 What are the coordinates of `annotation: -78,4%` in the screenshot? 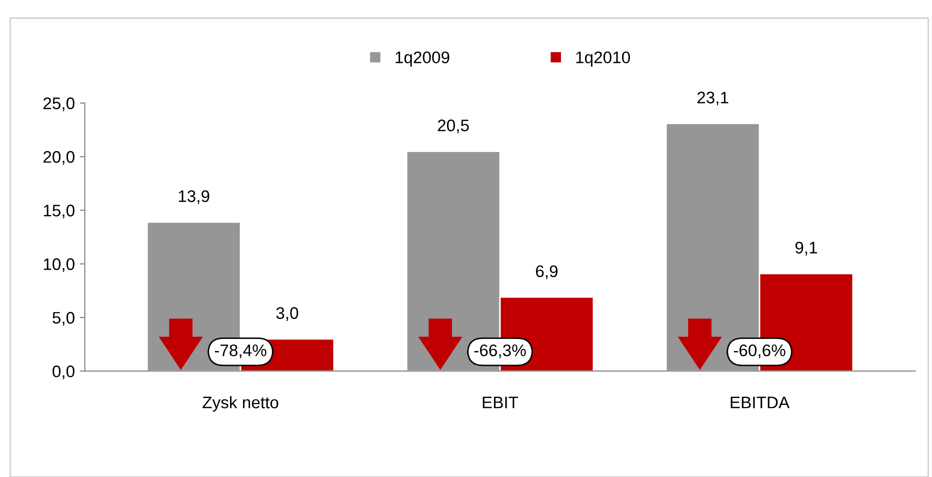 It's located at (240, 351).